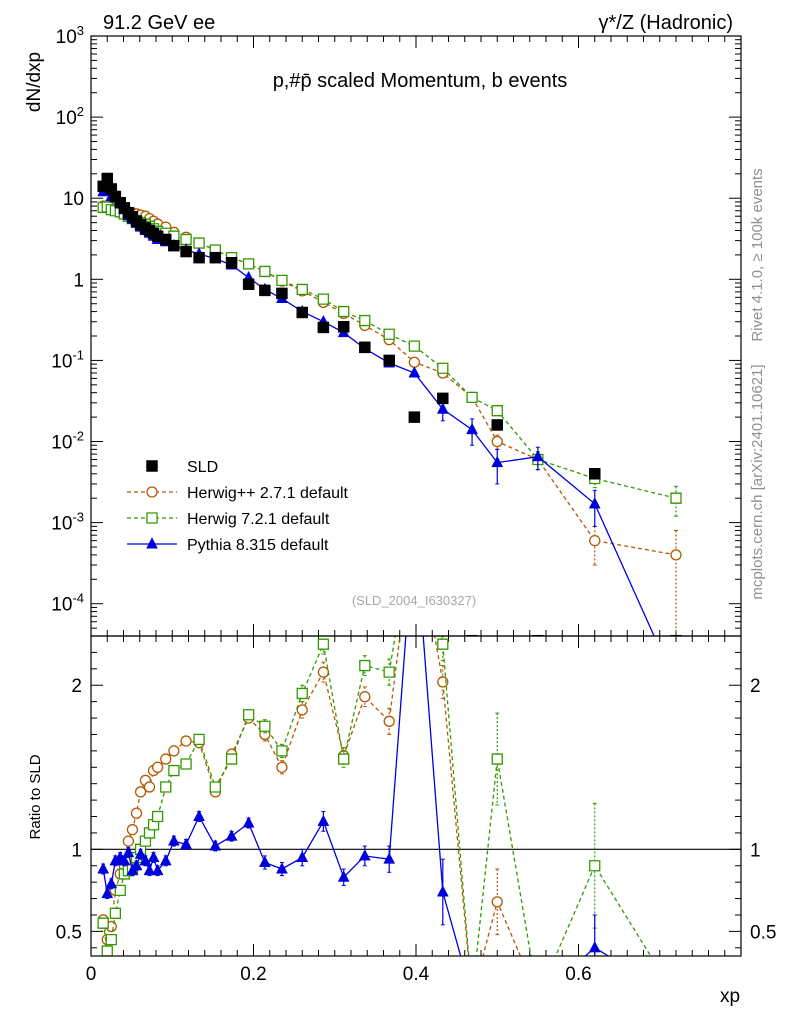 This screenshot has width=786, height=1024. Describe the element at coordinates (416, 974) in the screenshot. I see `x-tick-label: 0.4` at that location.